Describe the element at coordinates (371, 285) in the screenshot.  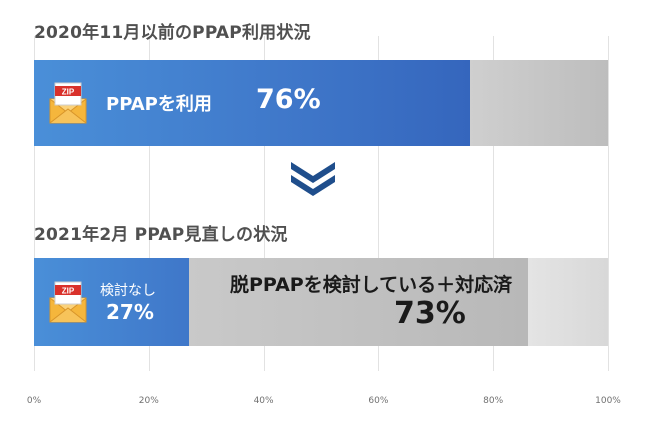
I see `chart2-reviewing-label: 脱PPAPを検討している＋対応済` at that location.